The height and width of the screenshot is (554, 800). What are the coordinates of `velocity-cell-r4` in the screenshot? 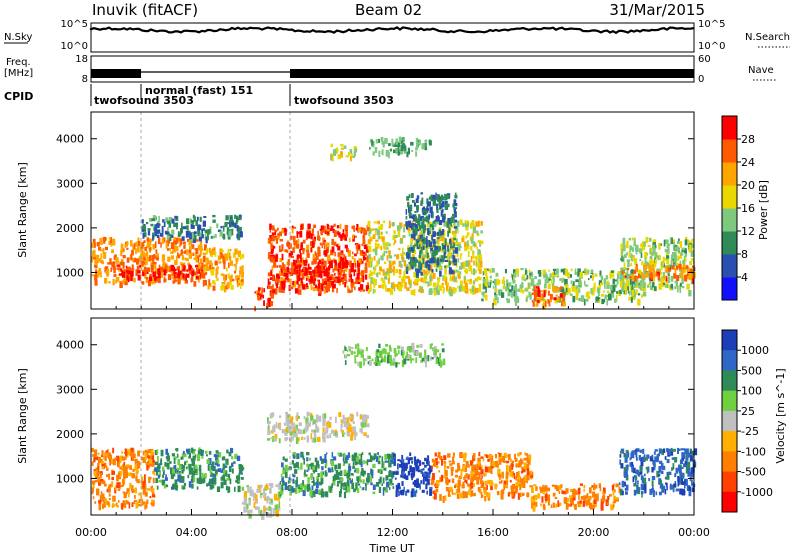 It's located at (366, 417).